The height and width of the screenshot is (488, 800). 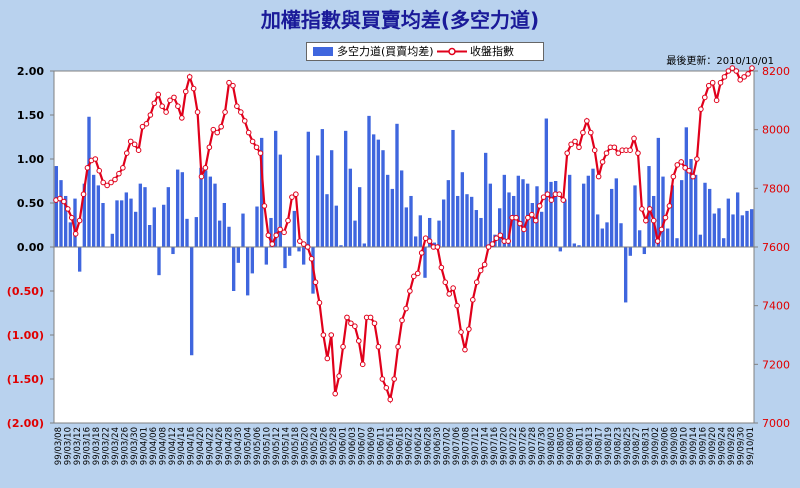 What do you see at coordinates (372, 446) in the screenshot?
I see `x-tick-label: 99/06/09` at bounding box center [372, 446].